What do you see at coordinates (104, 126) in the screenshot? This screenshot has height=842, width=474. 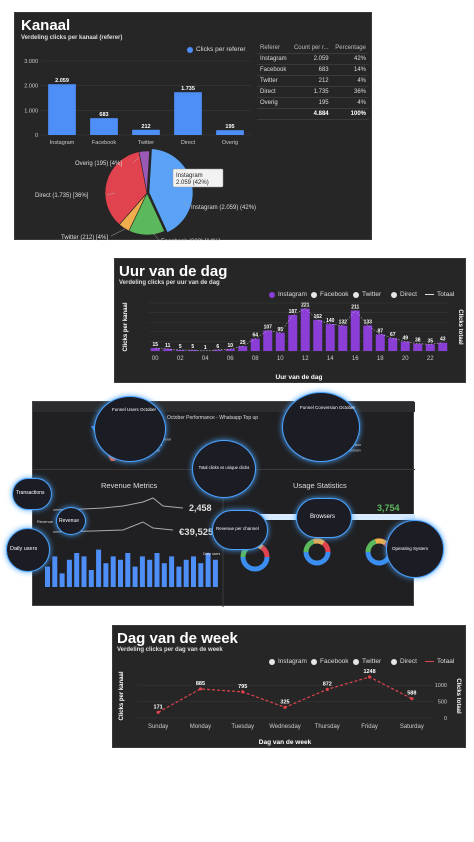 I see `bar-facebook` at bounding box center [104, 126].